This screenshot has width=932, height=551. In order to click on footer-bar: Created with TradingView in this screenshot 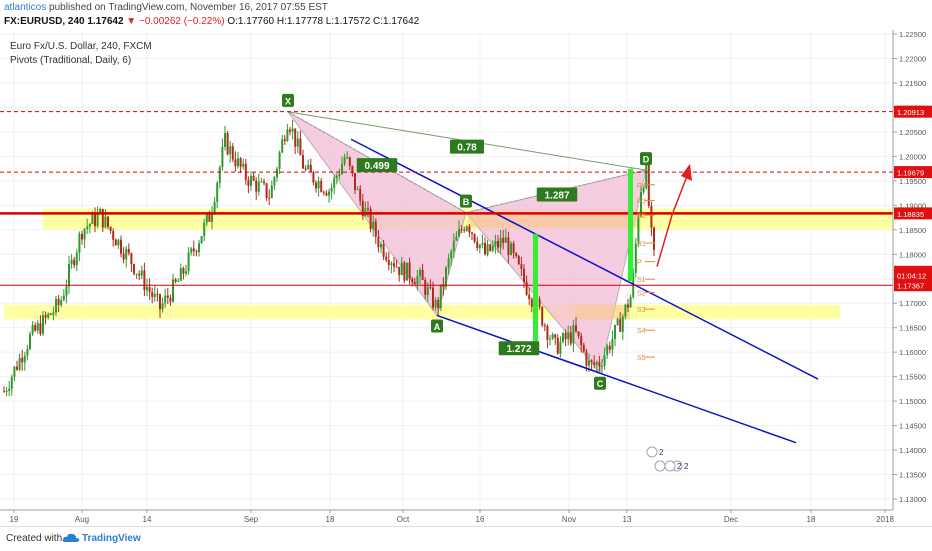, I will do `click(466, 538)`.